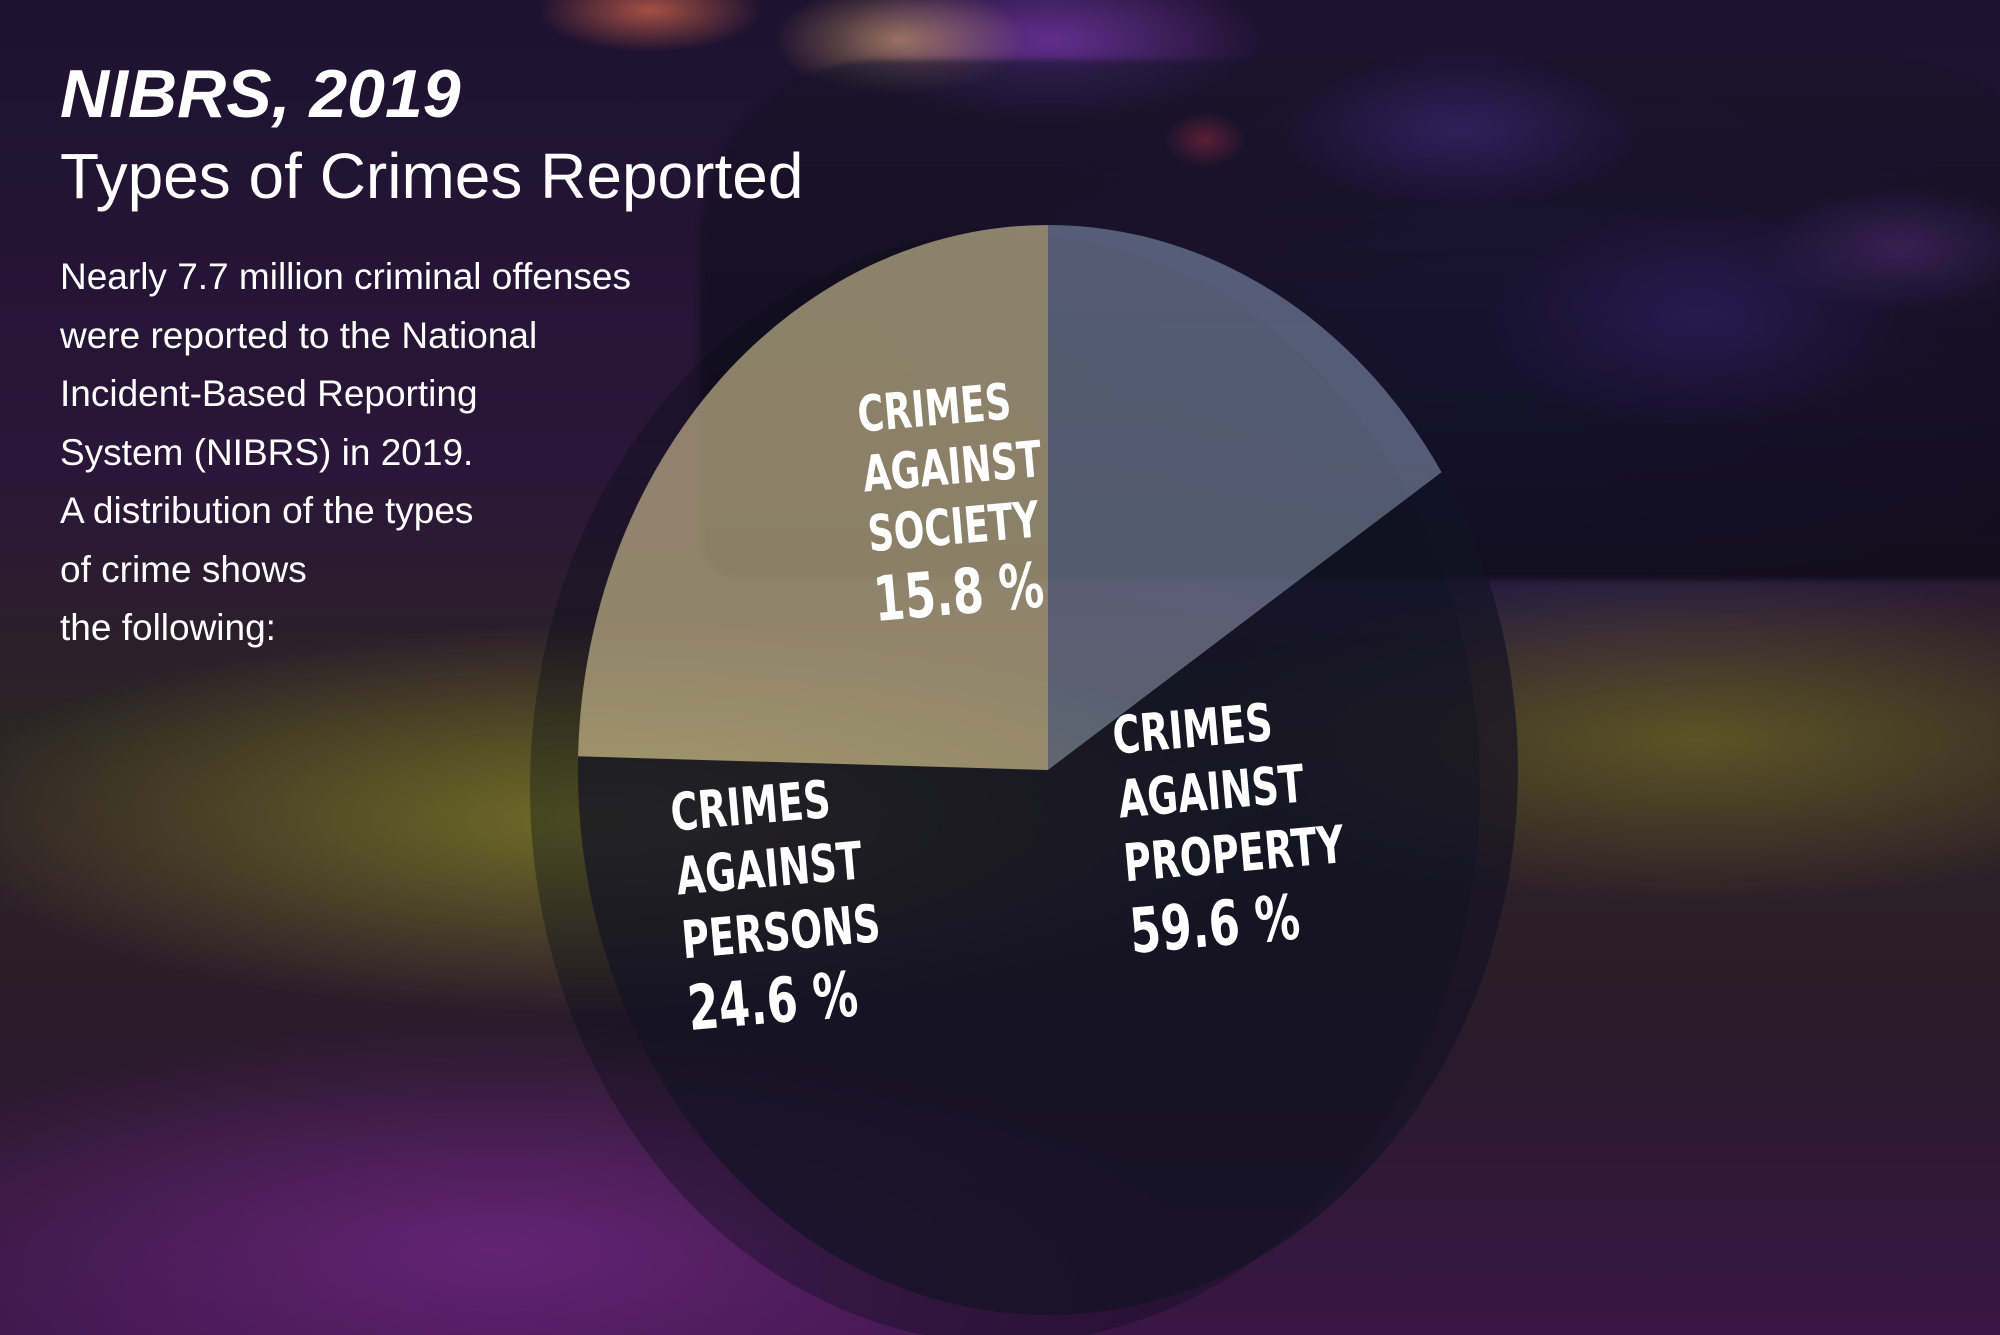  I want to click on slice-name: CRIMES AGAINST SOCIETY, so click(949, 468).